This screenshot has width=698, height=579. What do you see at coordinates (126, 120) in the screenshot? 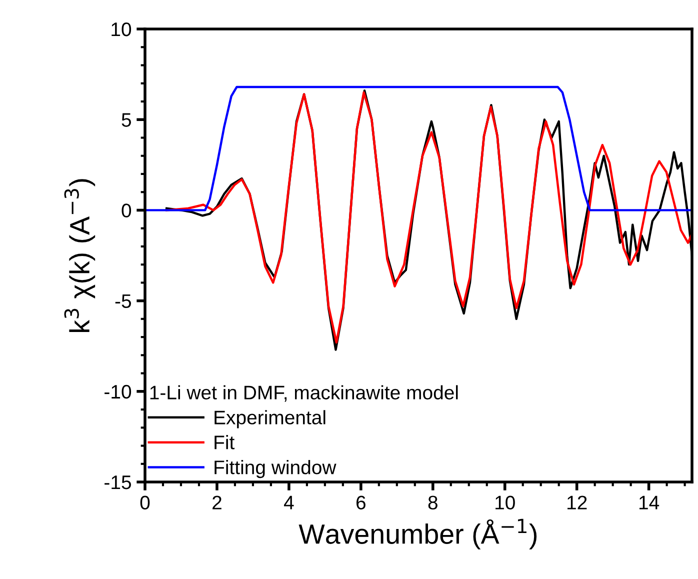
I see `y-tick-label: 5` at bounding box center [126, 120].